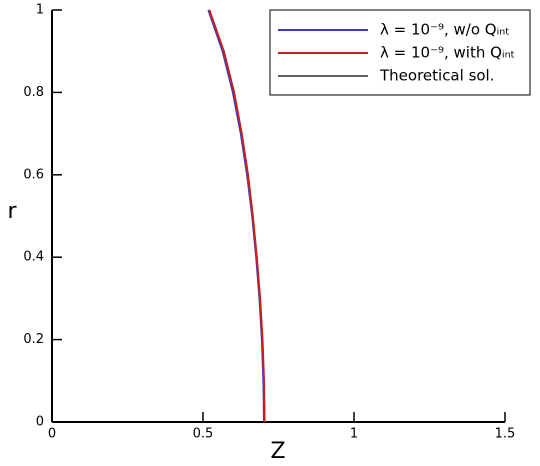 This screenshot has width=540, height=466. I want to click on x-tick-label: 0, so click(52, 434).